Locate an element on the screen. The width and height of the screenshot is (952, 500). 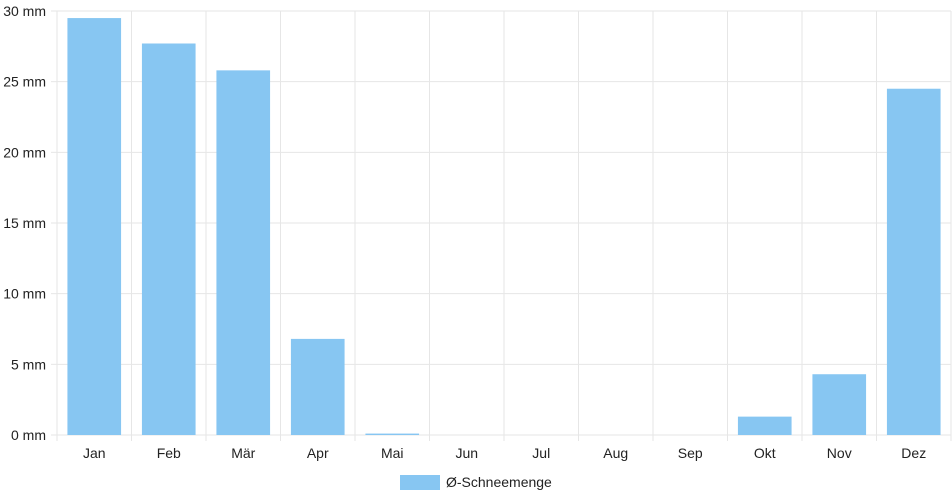
x-tick-label: Dez is located at coordinates (913, 453).